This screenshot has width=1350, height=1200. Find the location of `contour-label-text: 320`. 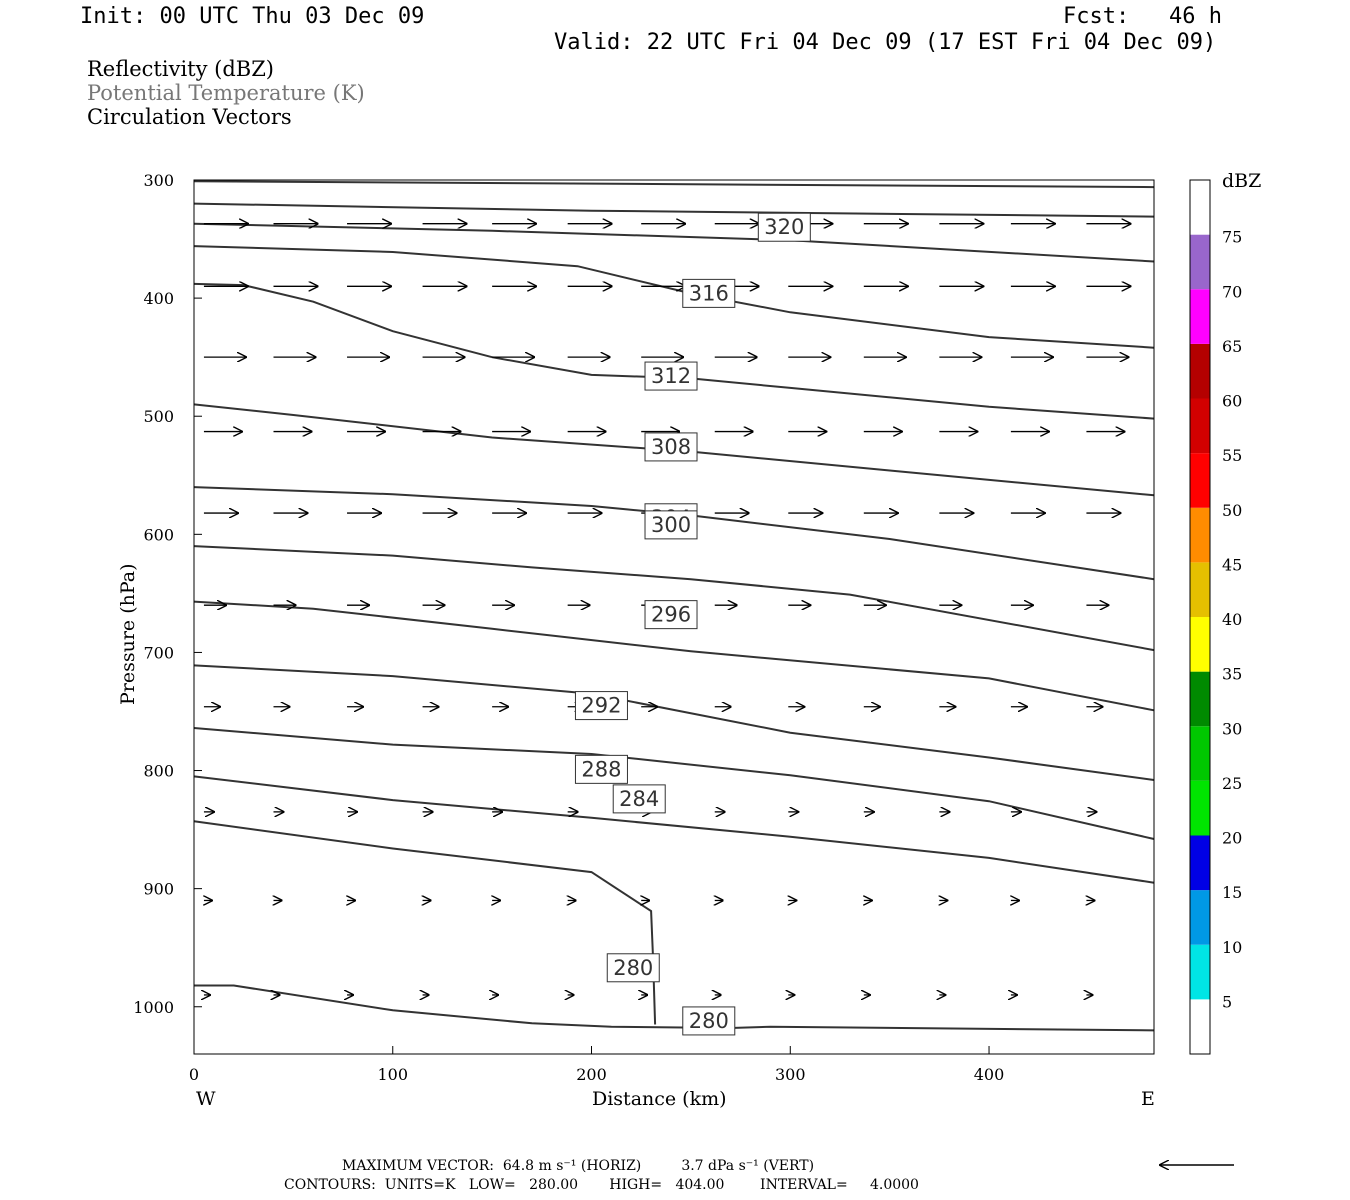

contour-label-text: 320 is located at coordinates (784, 227).